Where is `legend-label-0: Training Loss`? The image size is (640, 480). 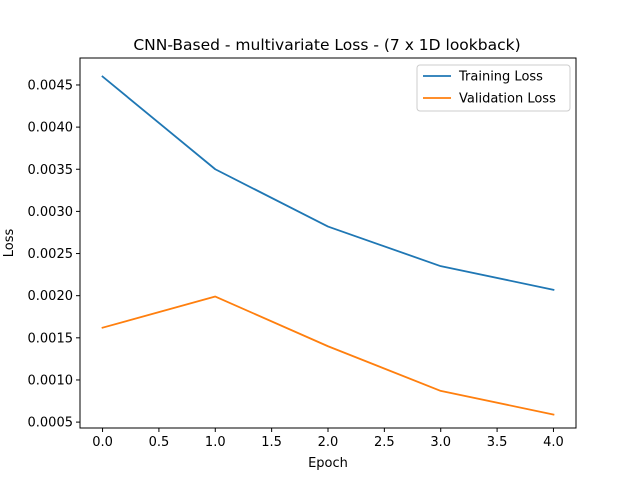
legend-label-0: Training Loss is located at coordinates (500, 77).